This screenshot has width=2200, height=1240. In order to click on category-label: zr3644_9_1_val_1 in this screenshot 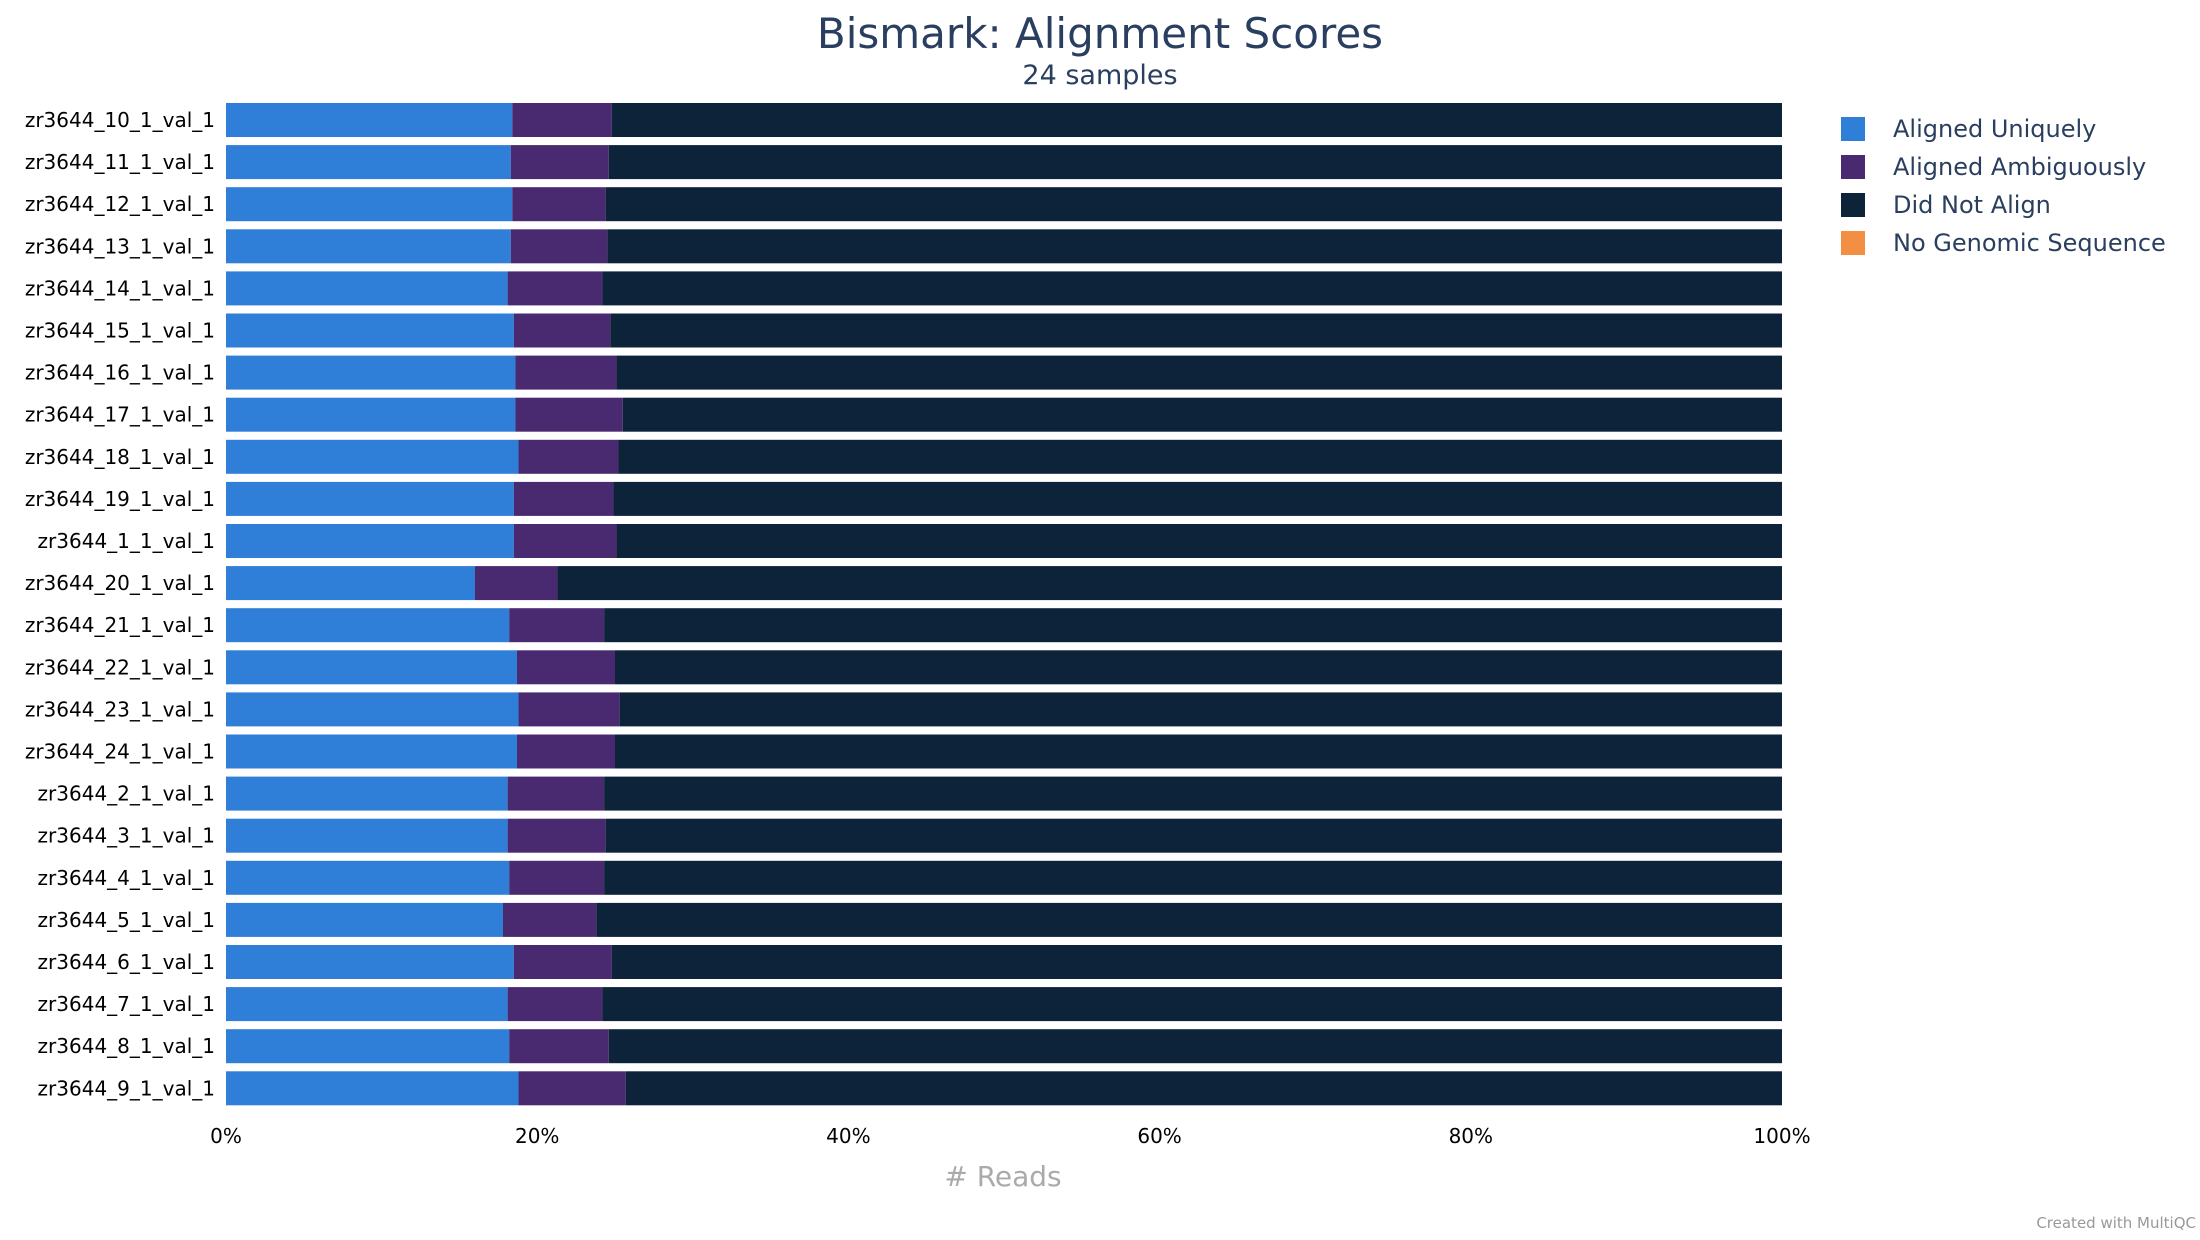, I will do `click(126, 1088)`.